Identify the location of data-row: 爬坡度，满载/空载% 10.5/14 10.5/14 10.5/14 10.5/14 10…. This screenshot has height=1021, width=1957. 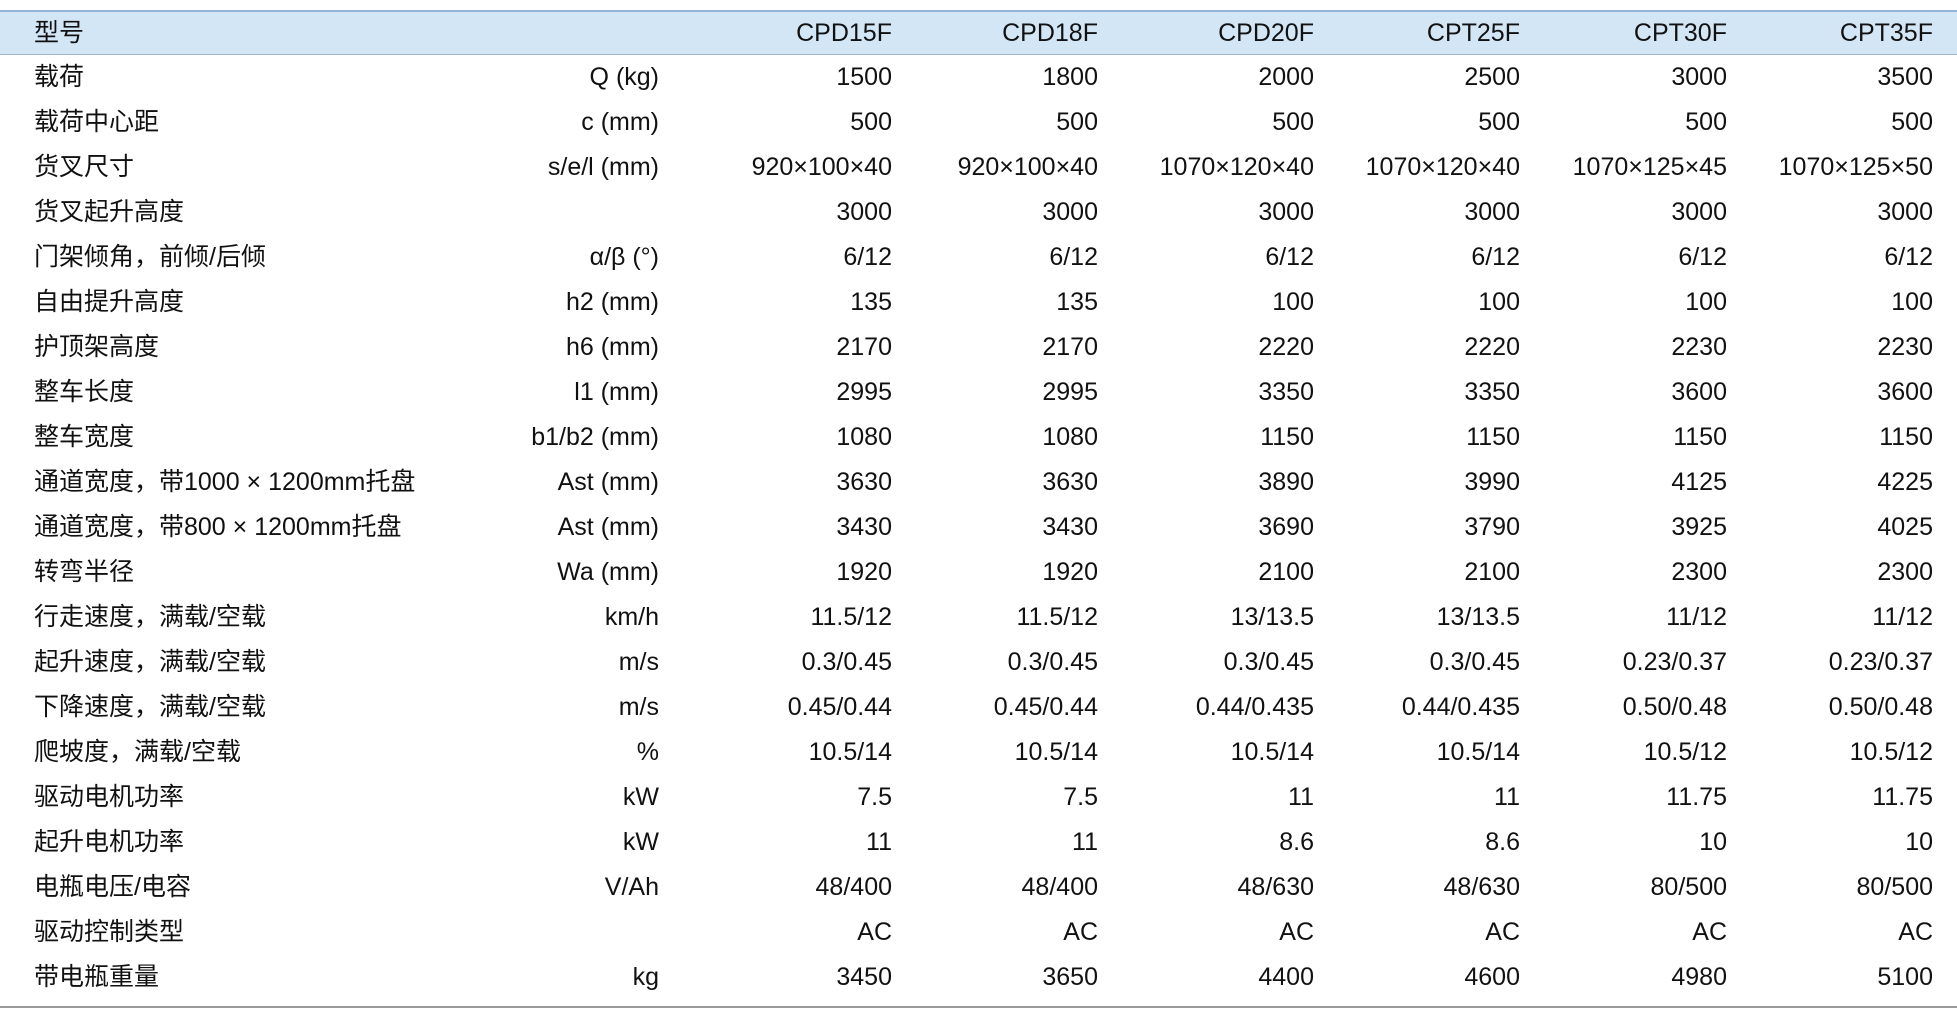
(978, 752).